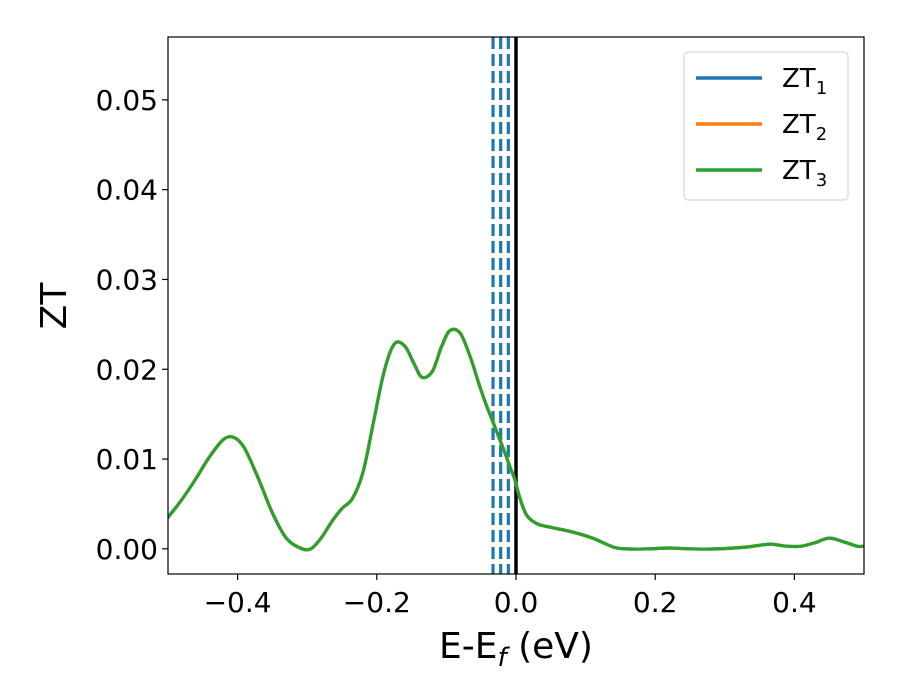 Image resolution: width=900 pixels, height=700 pixels. Describe the element at coordinates (127, 369) in the screenshot. I see `y-tick-label: 0.02` at that location.